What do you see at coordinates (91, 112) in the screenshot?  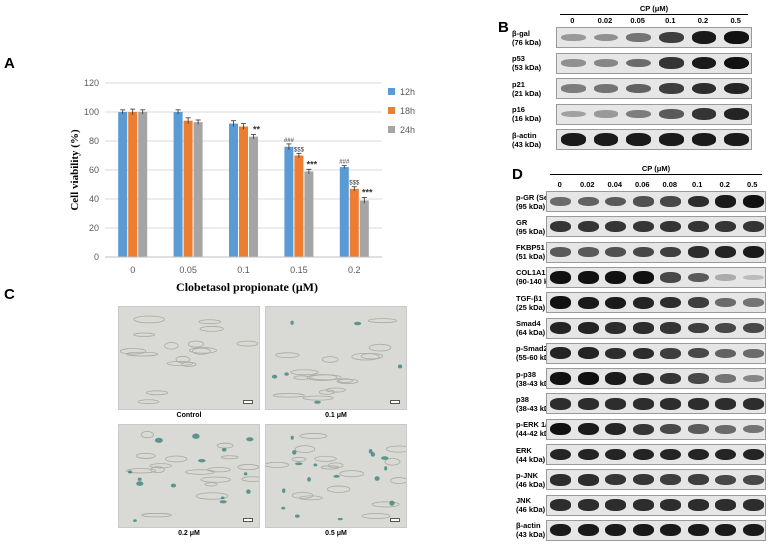 I see `y-tick-label: 100` at bounding box center [91, 112].